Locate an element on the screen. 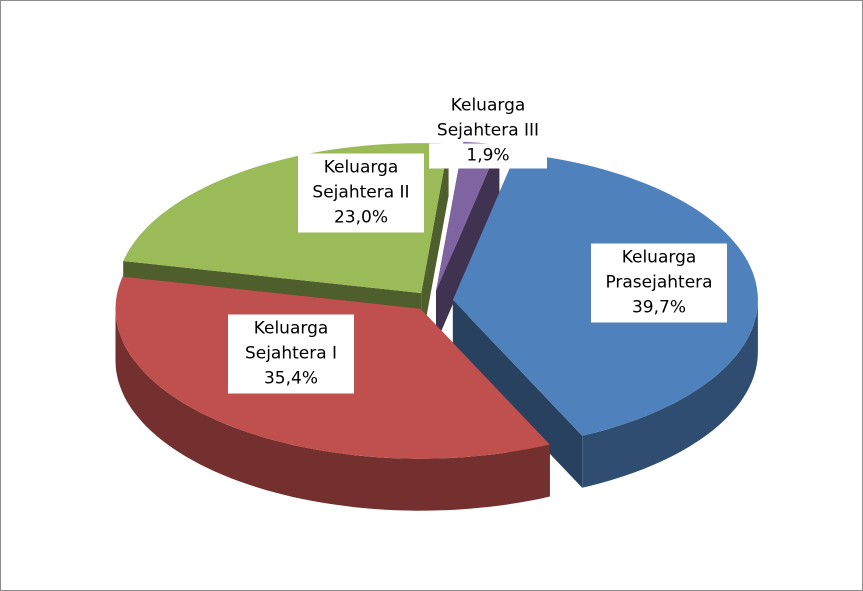  value-label: 23,0% is located at coordinates (360, 217).